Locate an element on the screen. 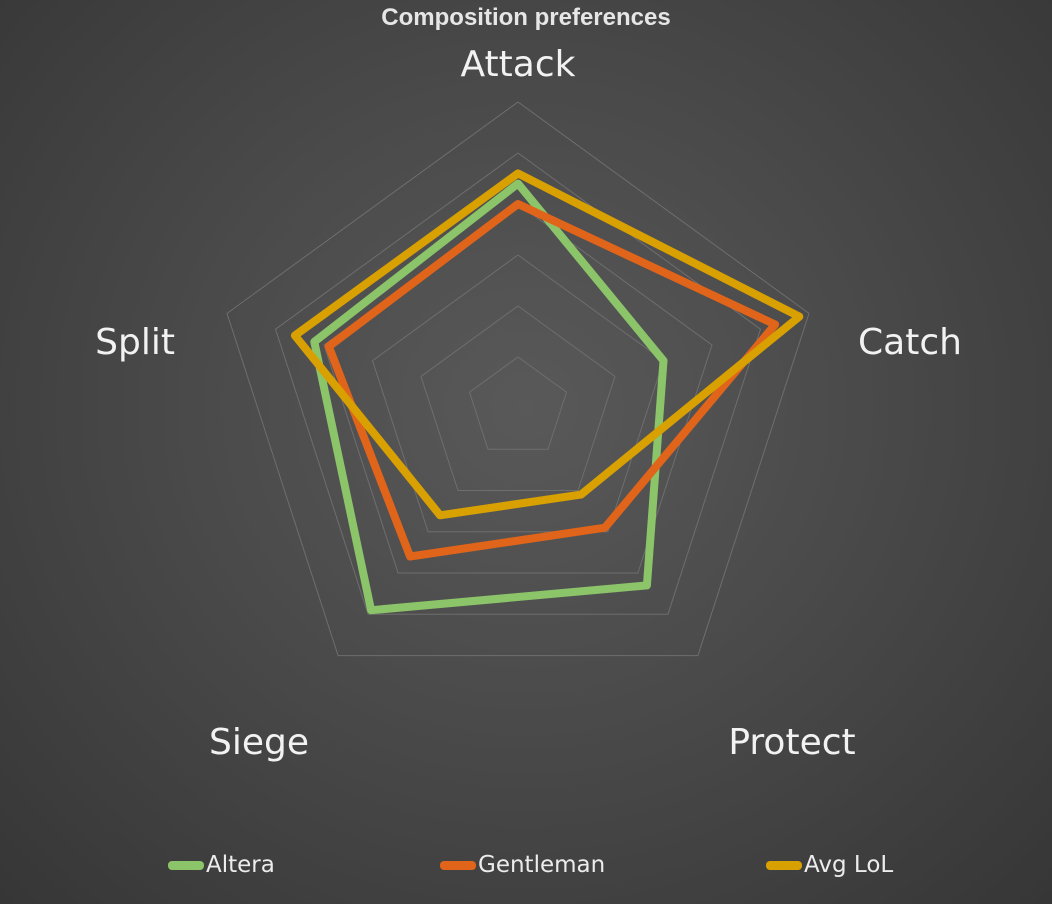 This screenshot has width=1052, height=904. legend-item-gentleman: Gentleman is located at coordinates (522, 865).